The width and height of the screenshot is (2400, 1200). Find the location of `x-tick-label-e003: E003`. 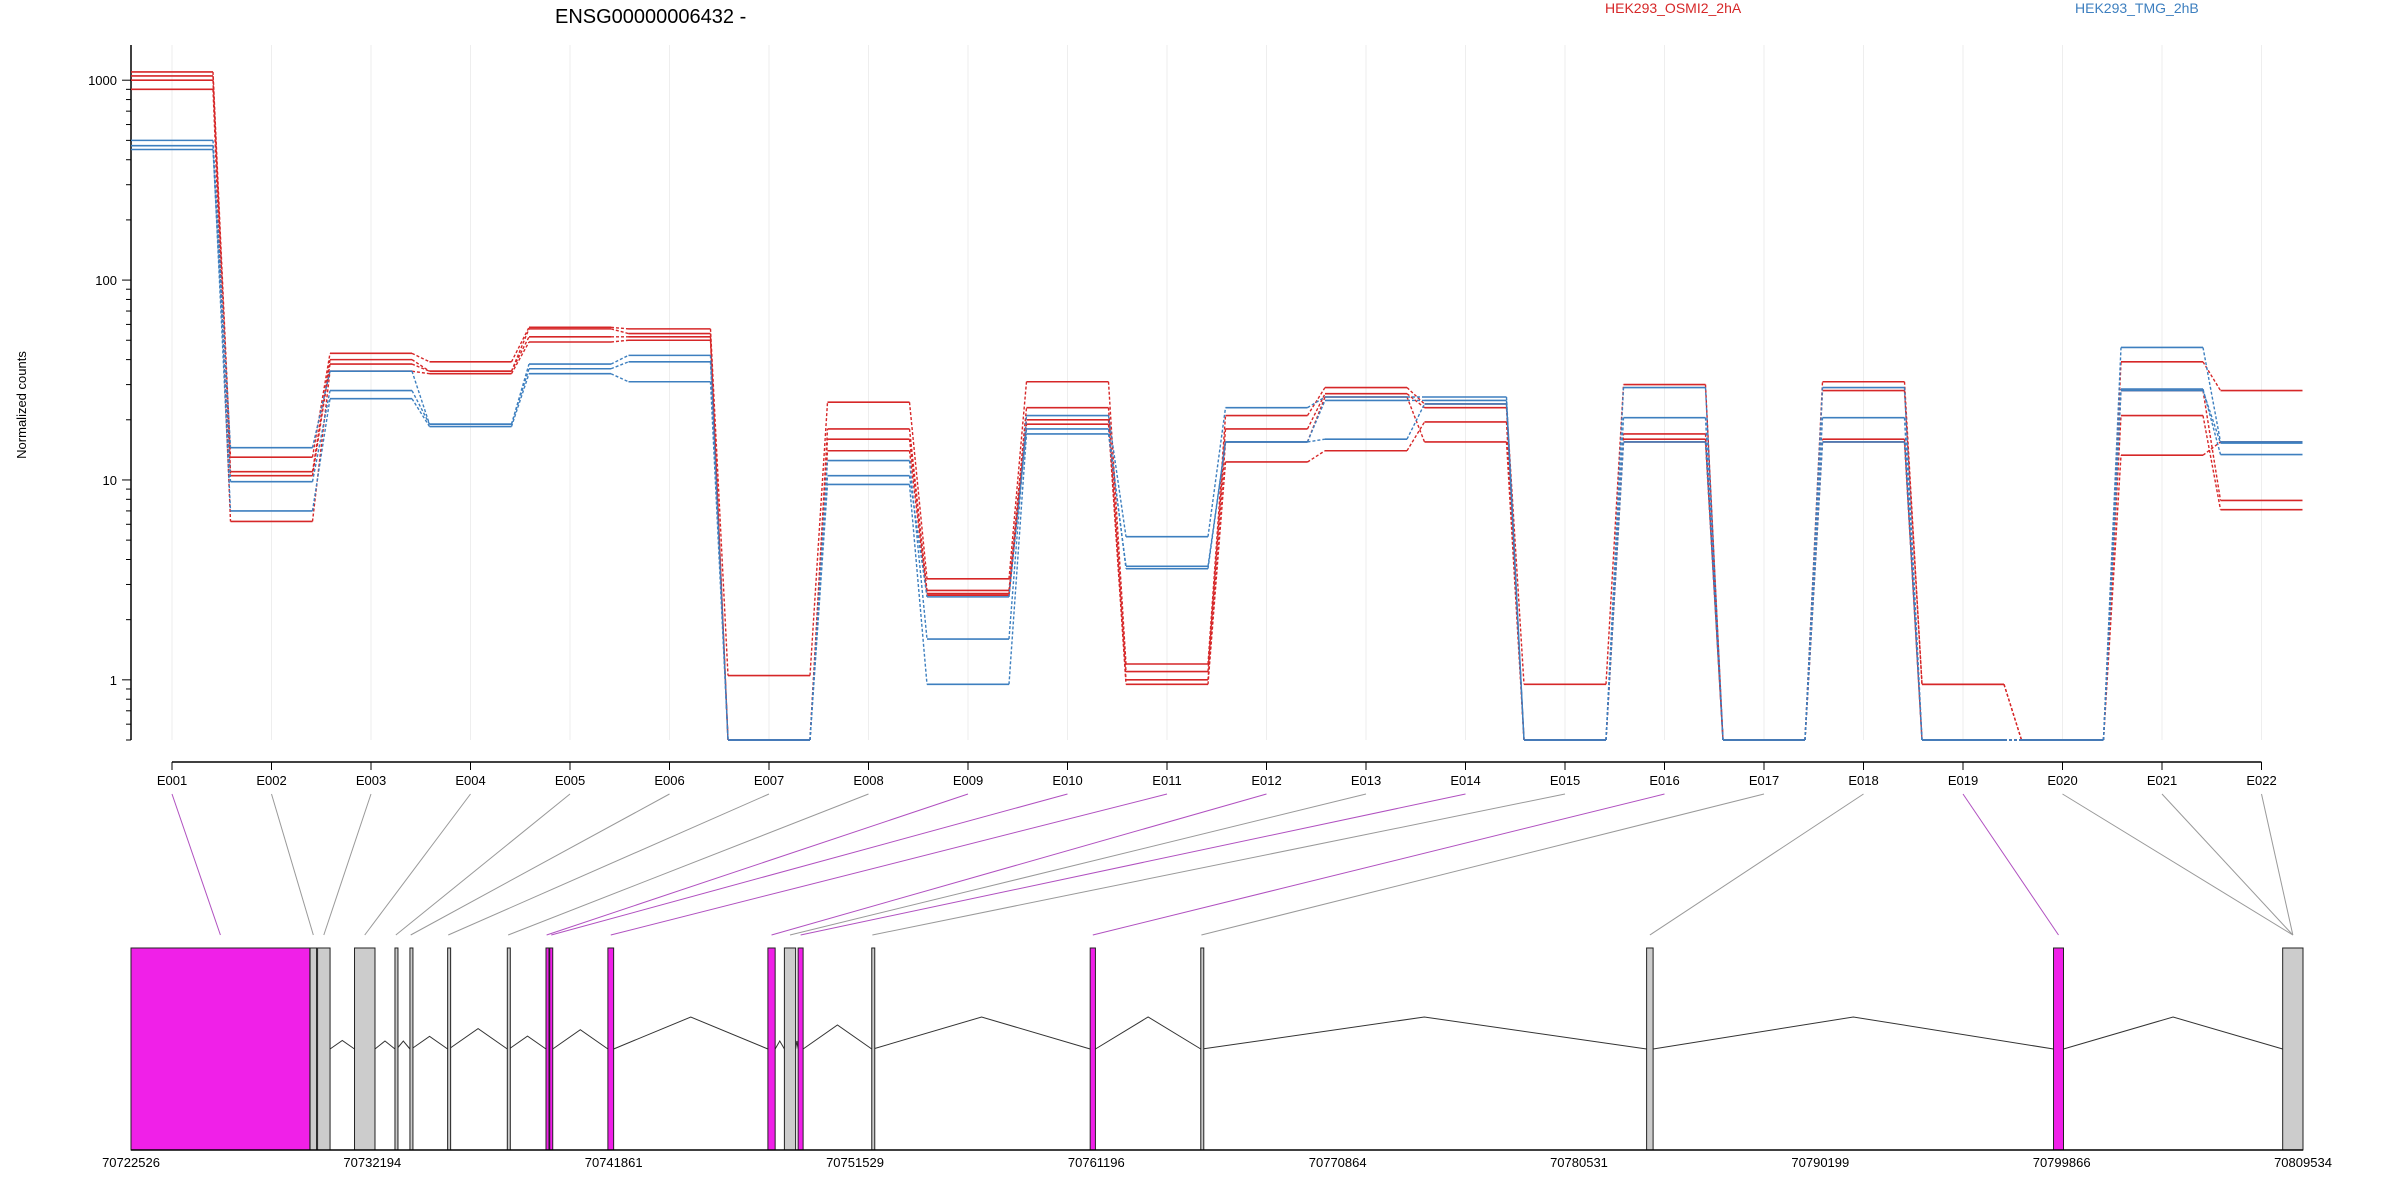

x-tick-label-e003: E003 is located at coordinates (371, 780).